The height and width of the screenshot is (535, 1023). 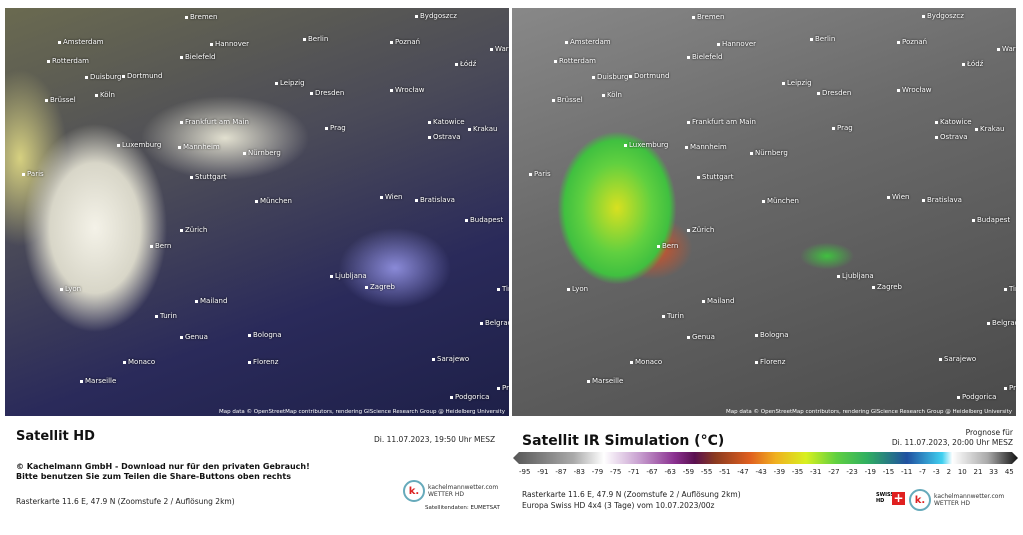 What do you see at coordinates (725, 472) in the screenshot?
I see `colorbar-tick: -51` at bounding box center [725, 472].